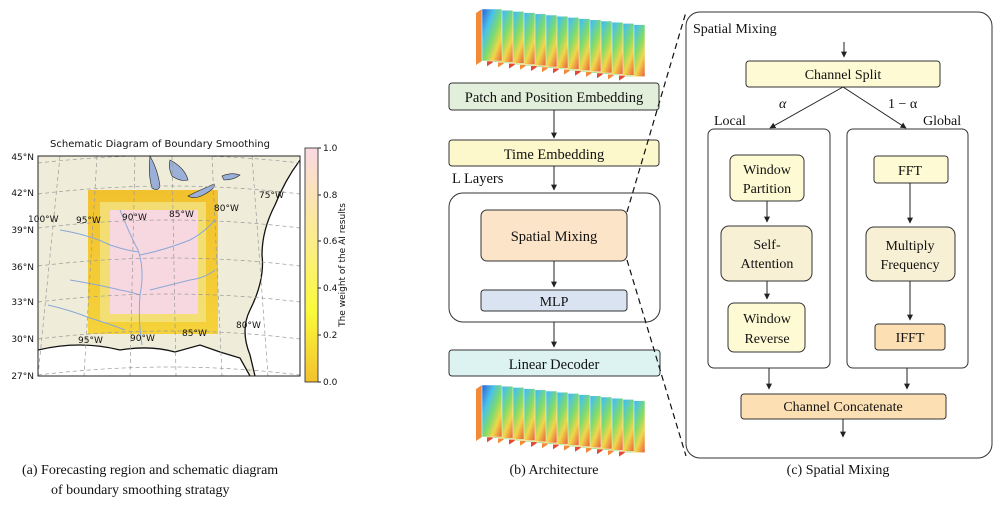 This screenshot has width=1000, height=508. Describe the element at coordinates (330, 149) in the screenshot. I see `colorbar-tick: 1.0` at that location.